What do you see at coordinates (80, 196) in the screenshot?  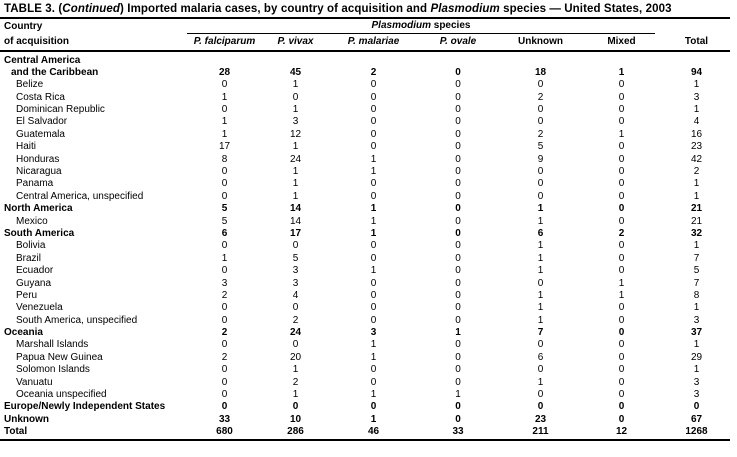 I see `row-label: Central America, unspecified` at bounding box center [80, 196].